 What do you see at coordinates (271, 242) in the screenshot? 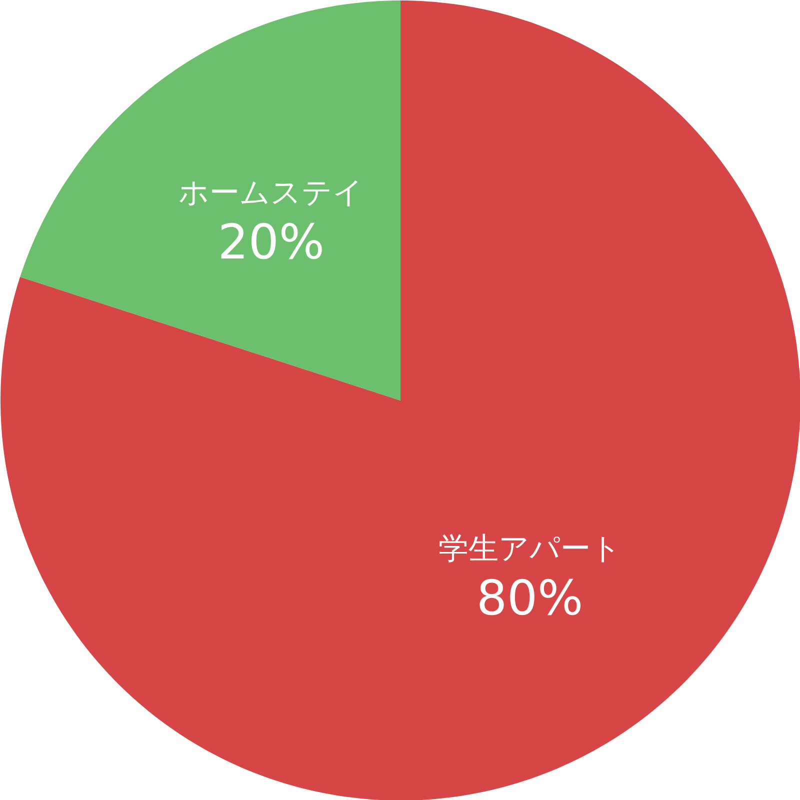
I see `data-label: 20%` at bounding box center [271, 242].